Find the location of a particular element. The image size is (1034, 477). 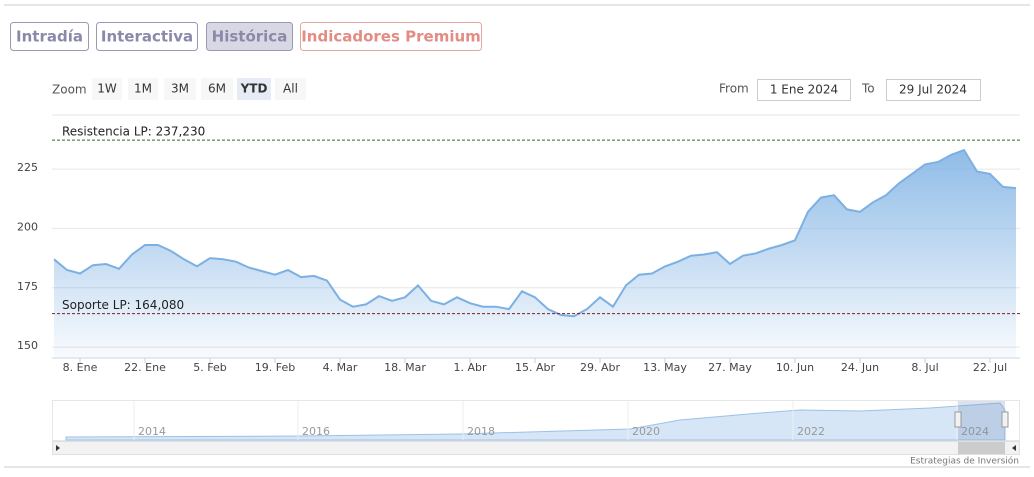

x-tick-label: 8. Jul is located at coordinates (924, 367).